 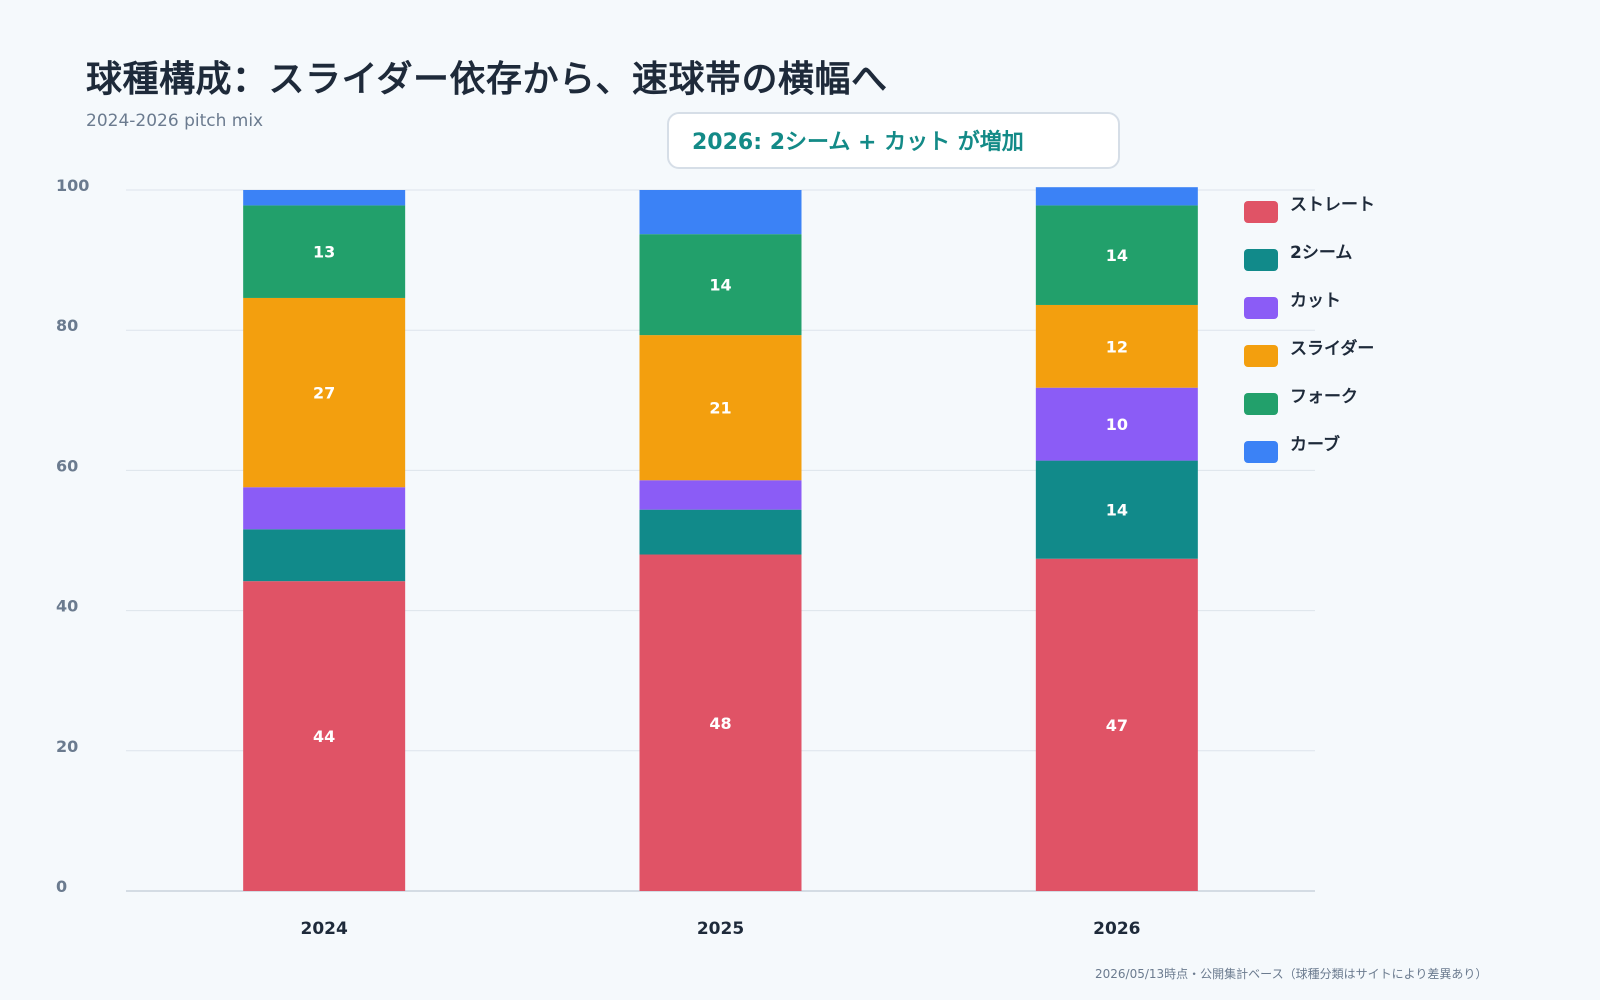 What do you see at coordinates (175, 121) in the screenshot?
I see `chart-subtitle: 2024-2026 pitch mix` at bounding box center [175, 121].